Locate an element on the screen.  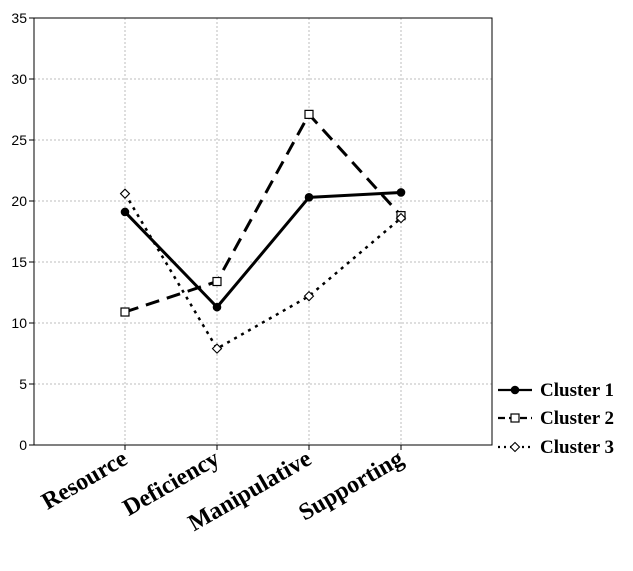
y-tick-label: 30 is located at coordinates (19, 79).